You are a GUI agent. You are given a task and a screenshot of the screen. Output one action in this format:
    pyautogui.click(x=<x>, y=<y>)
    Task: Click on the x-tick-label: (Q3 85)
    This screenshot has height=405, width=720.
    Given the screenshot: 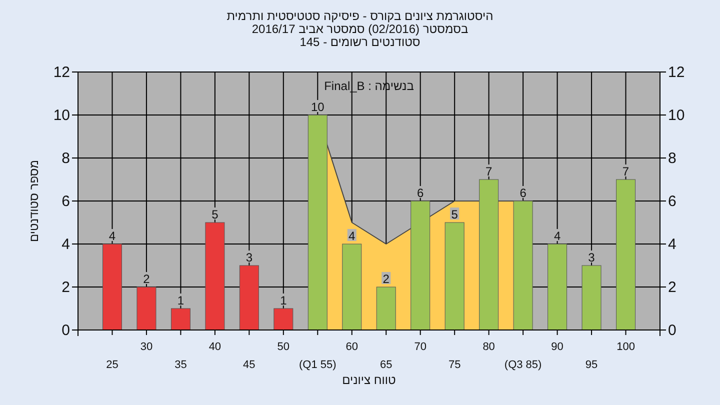 What is the action you would take?
    pyautogui.click(x=523, y=365)
    